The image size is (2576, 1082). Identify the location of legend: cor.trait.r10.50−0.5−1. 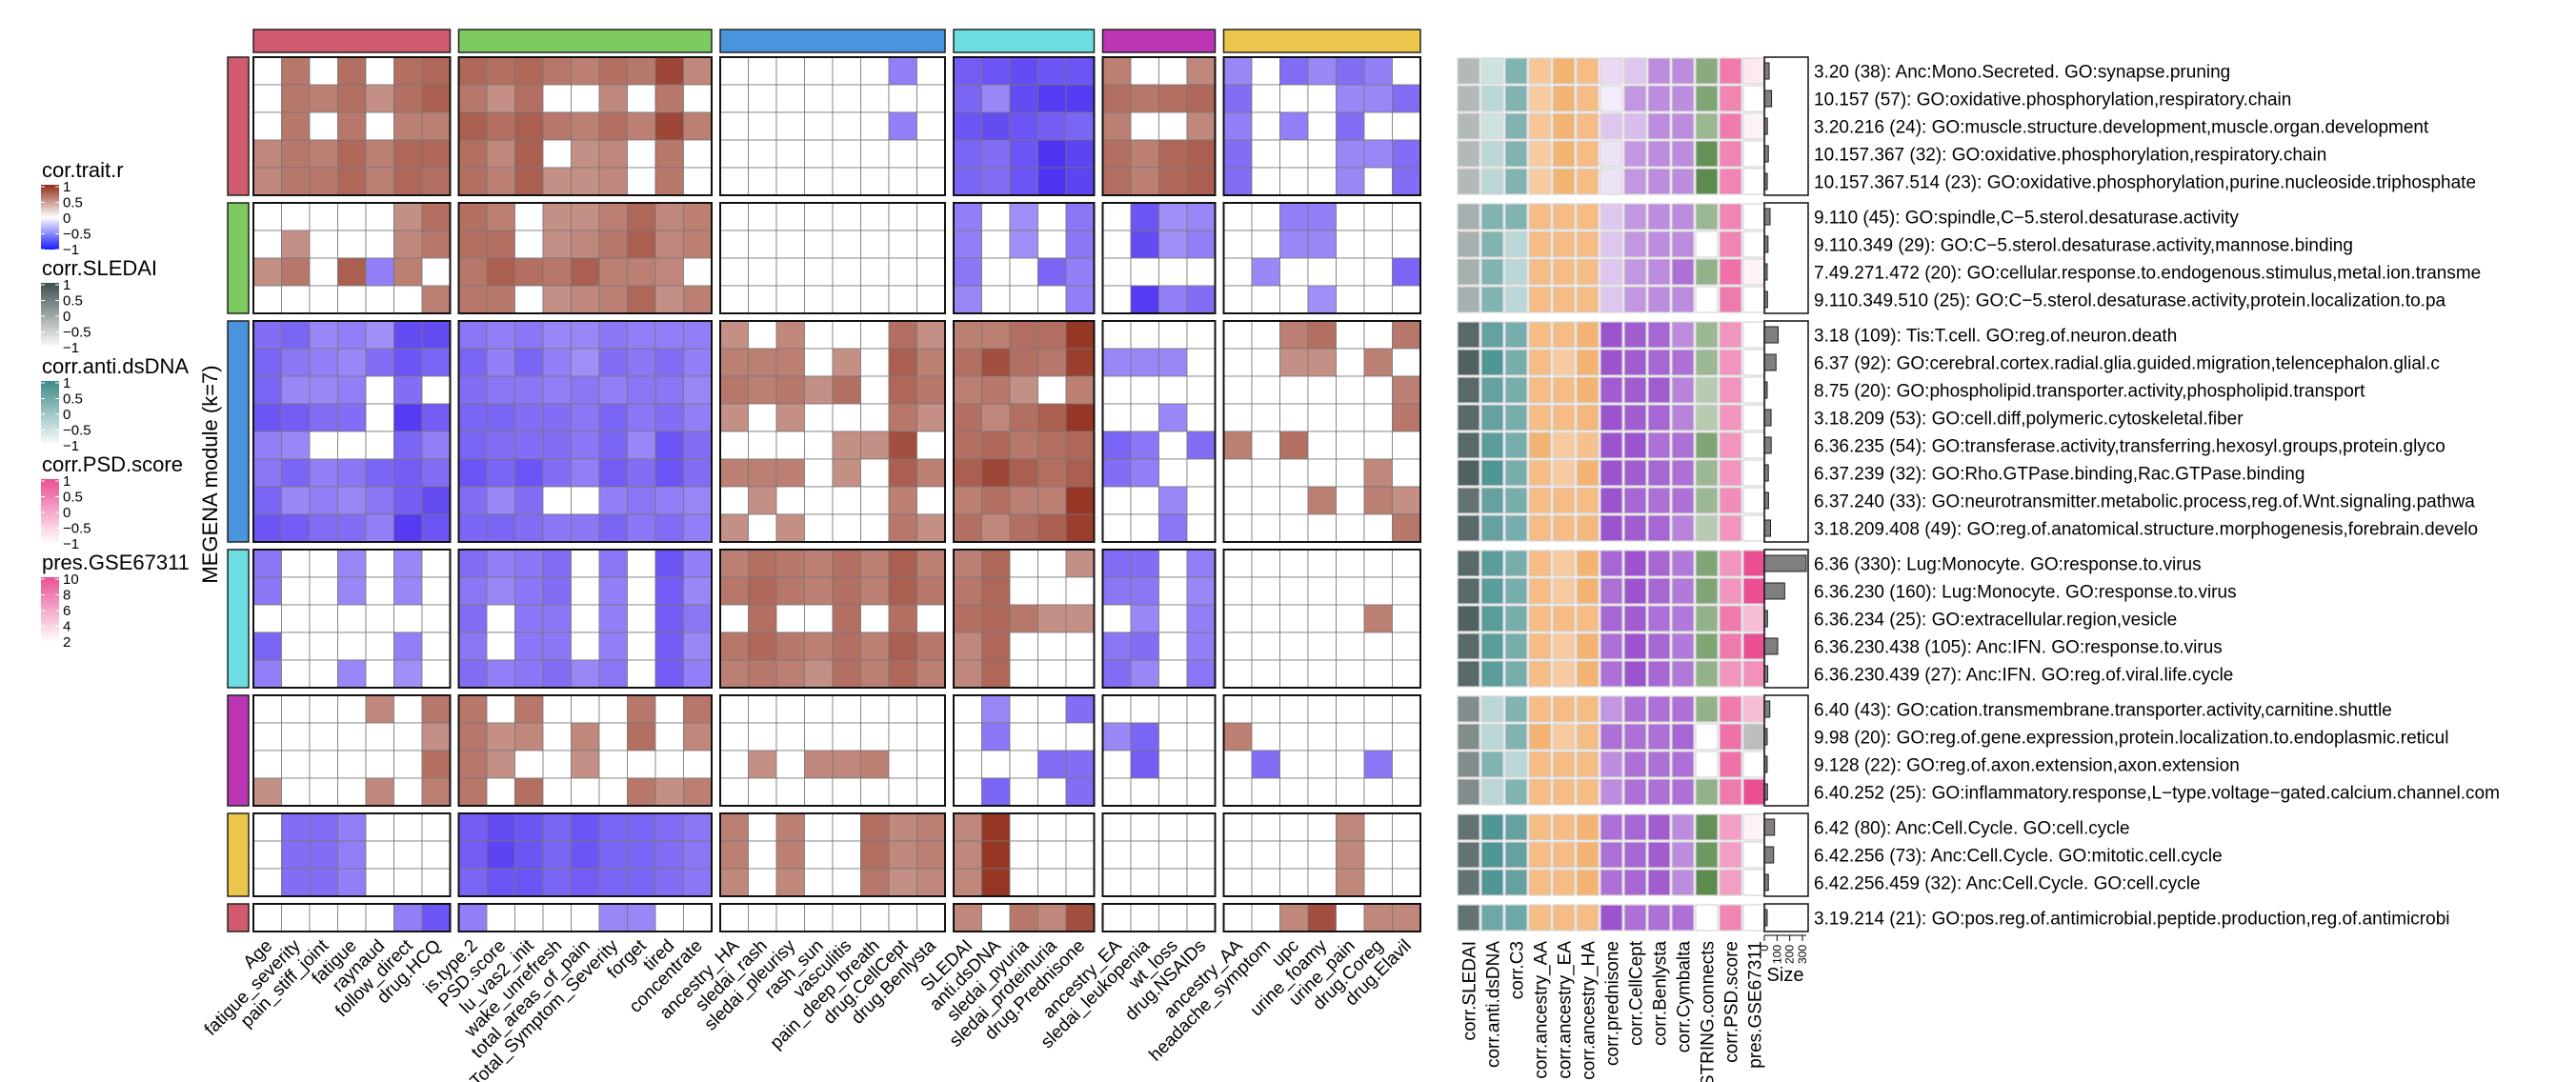
(83, 208).